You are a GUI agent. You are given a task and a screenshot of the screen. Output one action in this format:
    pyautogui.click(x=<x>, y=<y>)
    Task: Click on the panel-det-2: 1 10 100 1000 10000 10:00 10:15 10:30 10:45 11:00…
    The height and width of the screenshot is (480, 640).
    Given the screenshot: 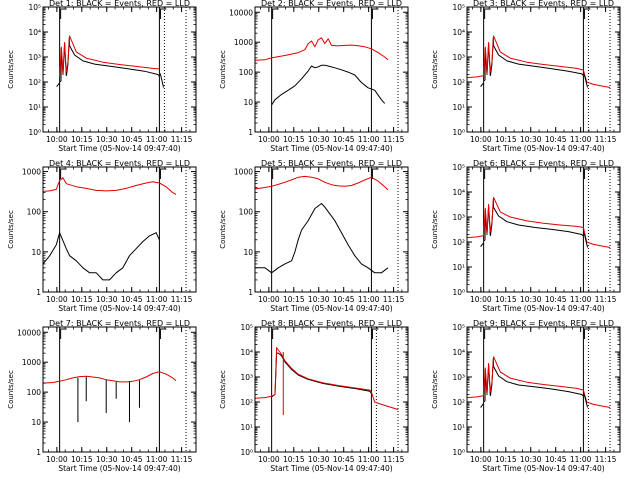 What is the action you would take?
    pyautogui.click(x=314, y=76)
    